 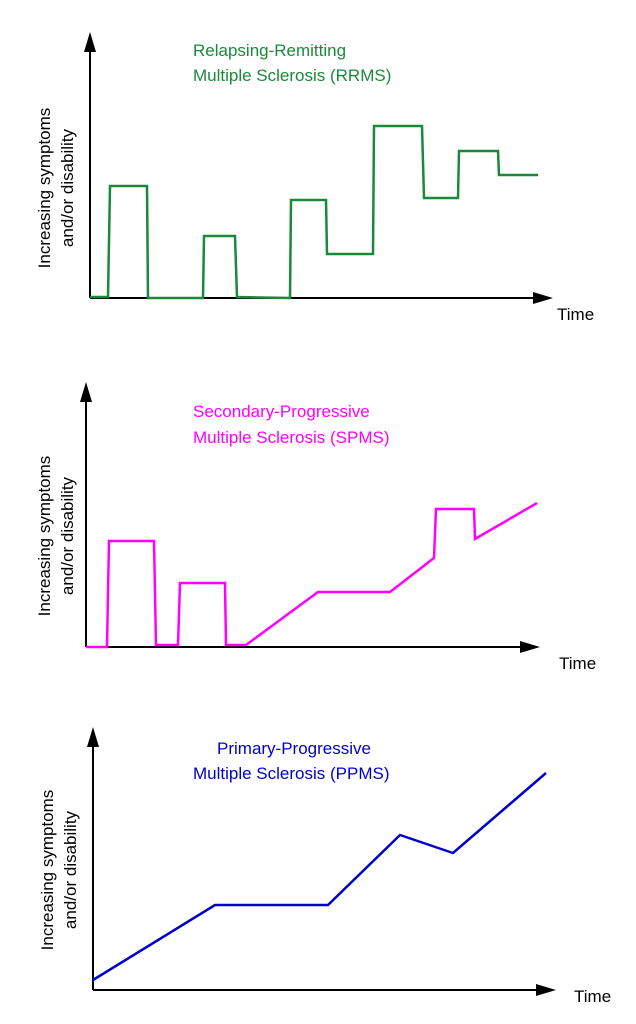 I want to click on rrms-curve, so click(x=314, y=212).